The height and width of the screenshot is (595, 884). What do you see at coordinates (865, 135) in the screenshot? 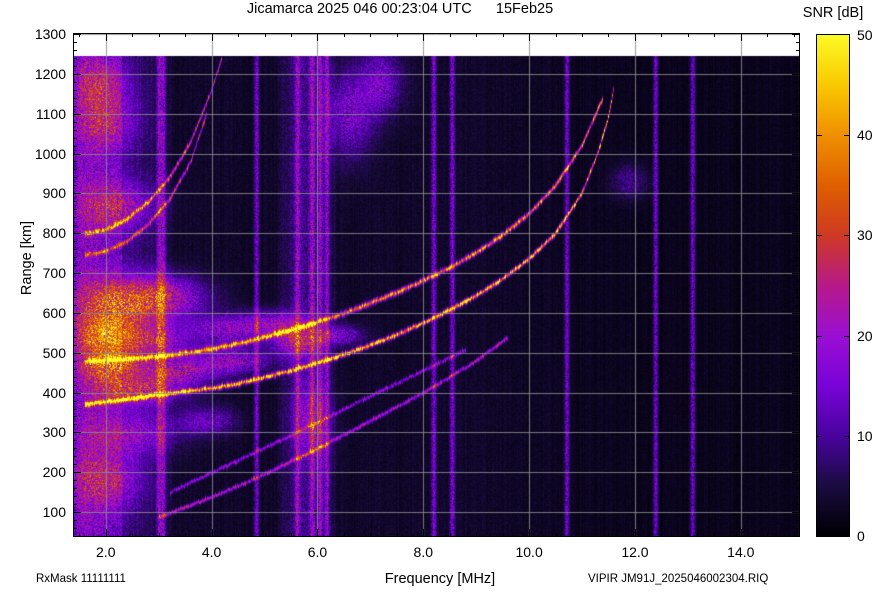
I see `colorbar-tick-label: 40` at bounding box center [865, 135].